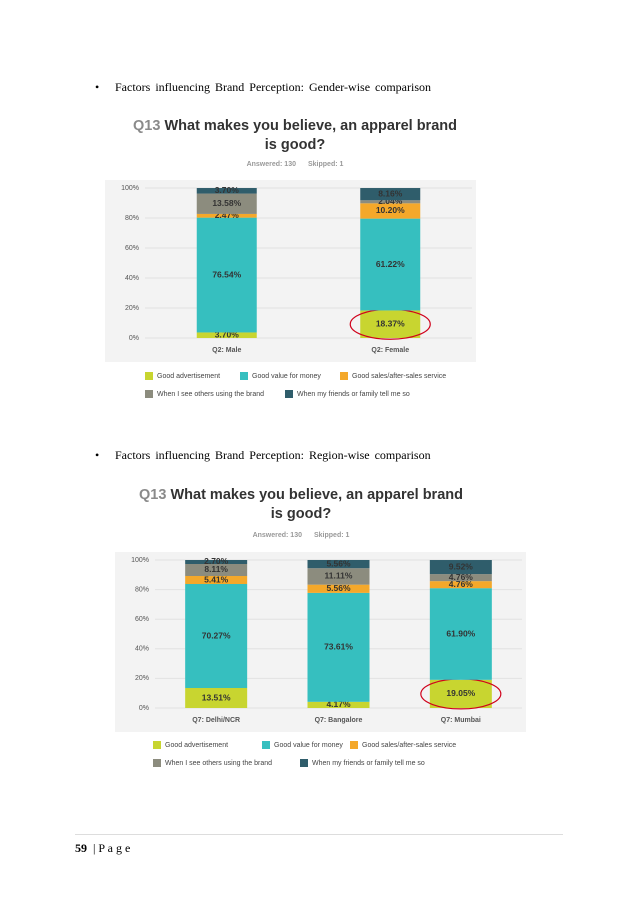  Describe the element at coordinates (390, 350) in the screenshot. I see `x-tick-label: Q2: Female` at that location.